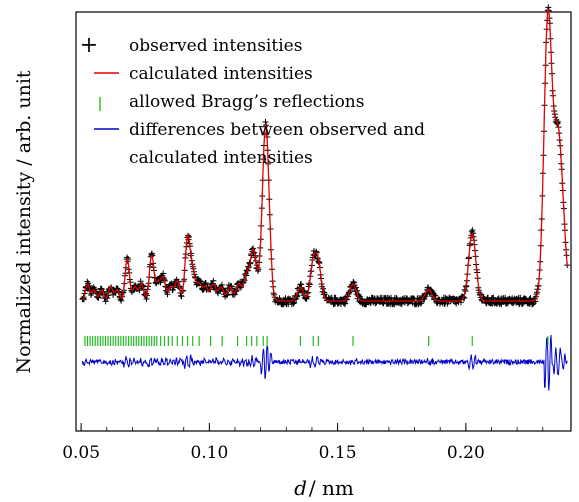 This screenshot has height=502, width=579. Describe the element at coordinates (300, 488) in the screenshot. I see `x-axis-label-variable: d` at that location.